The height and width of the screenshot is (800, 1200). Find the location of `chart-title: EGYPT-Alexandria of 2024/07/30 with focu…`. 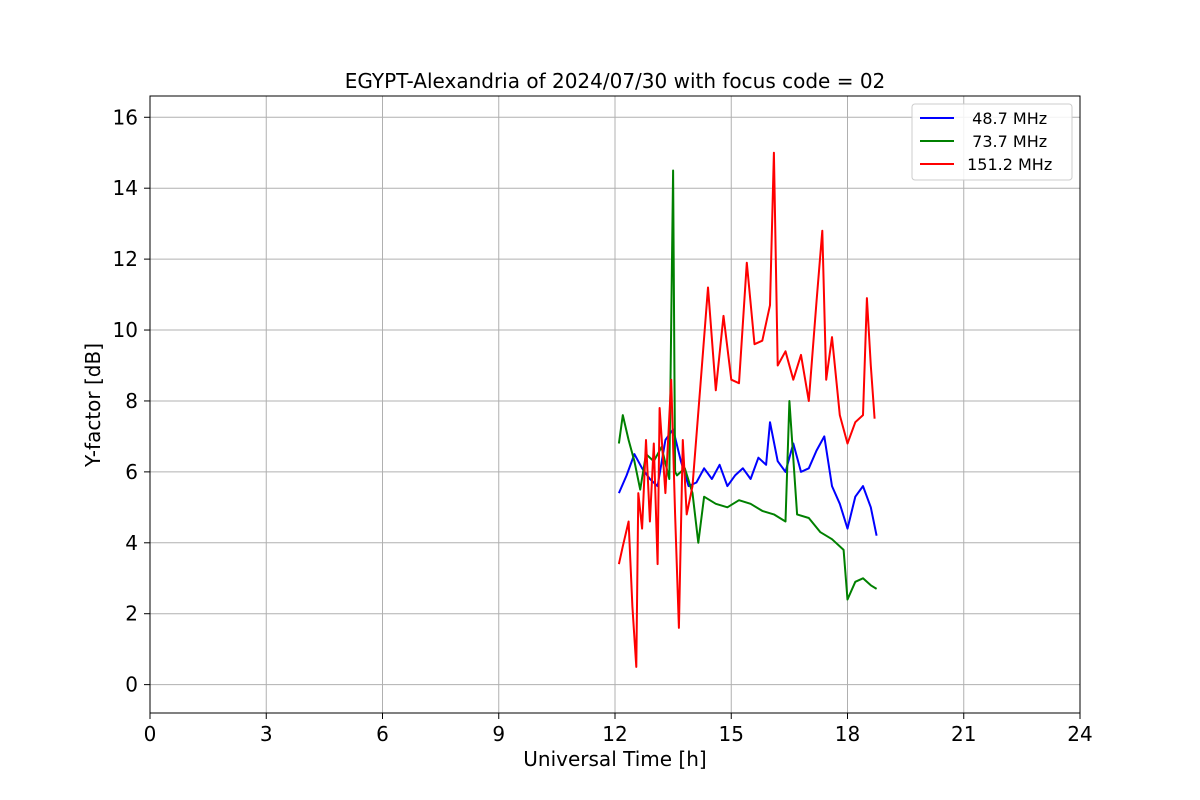

chart-title: EGYPT-Alexandria of 2024/07/30 with focu… is located at coordinates (615, 81).